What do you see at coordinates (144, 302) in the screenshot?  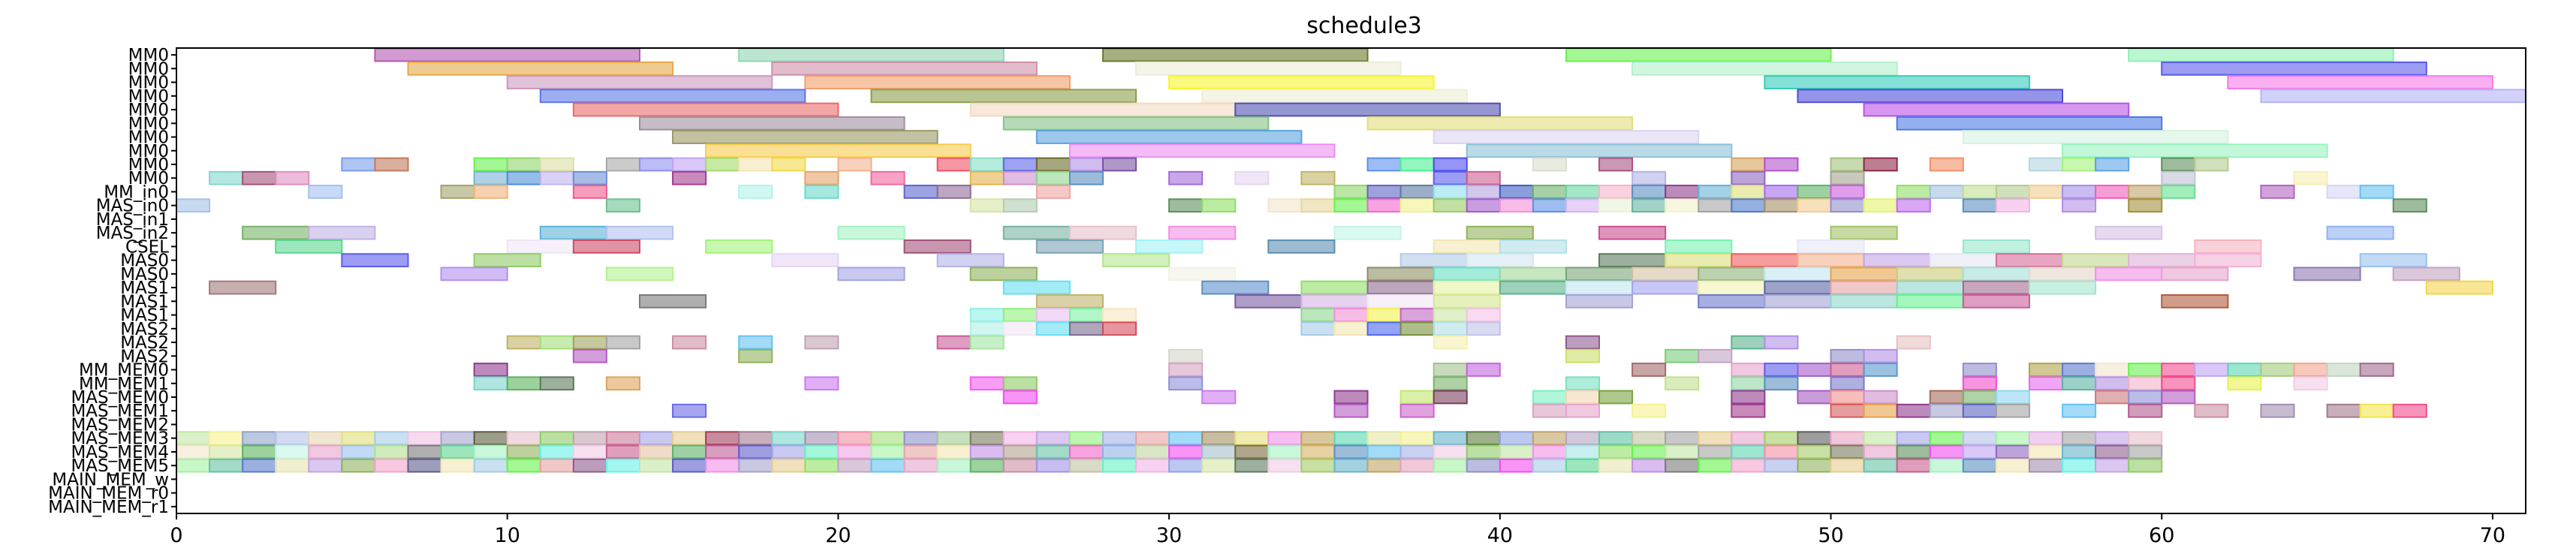 I see `y-tick-label: MAS1` at bounding box center [144, 302].